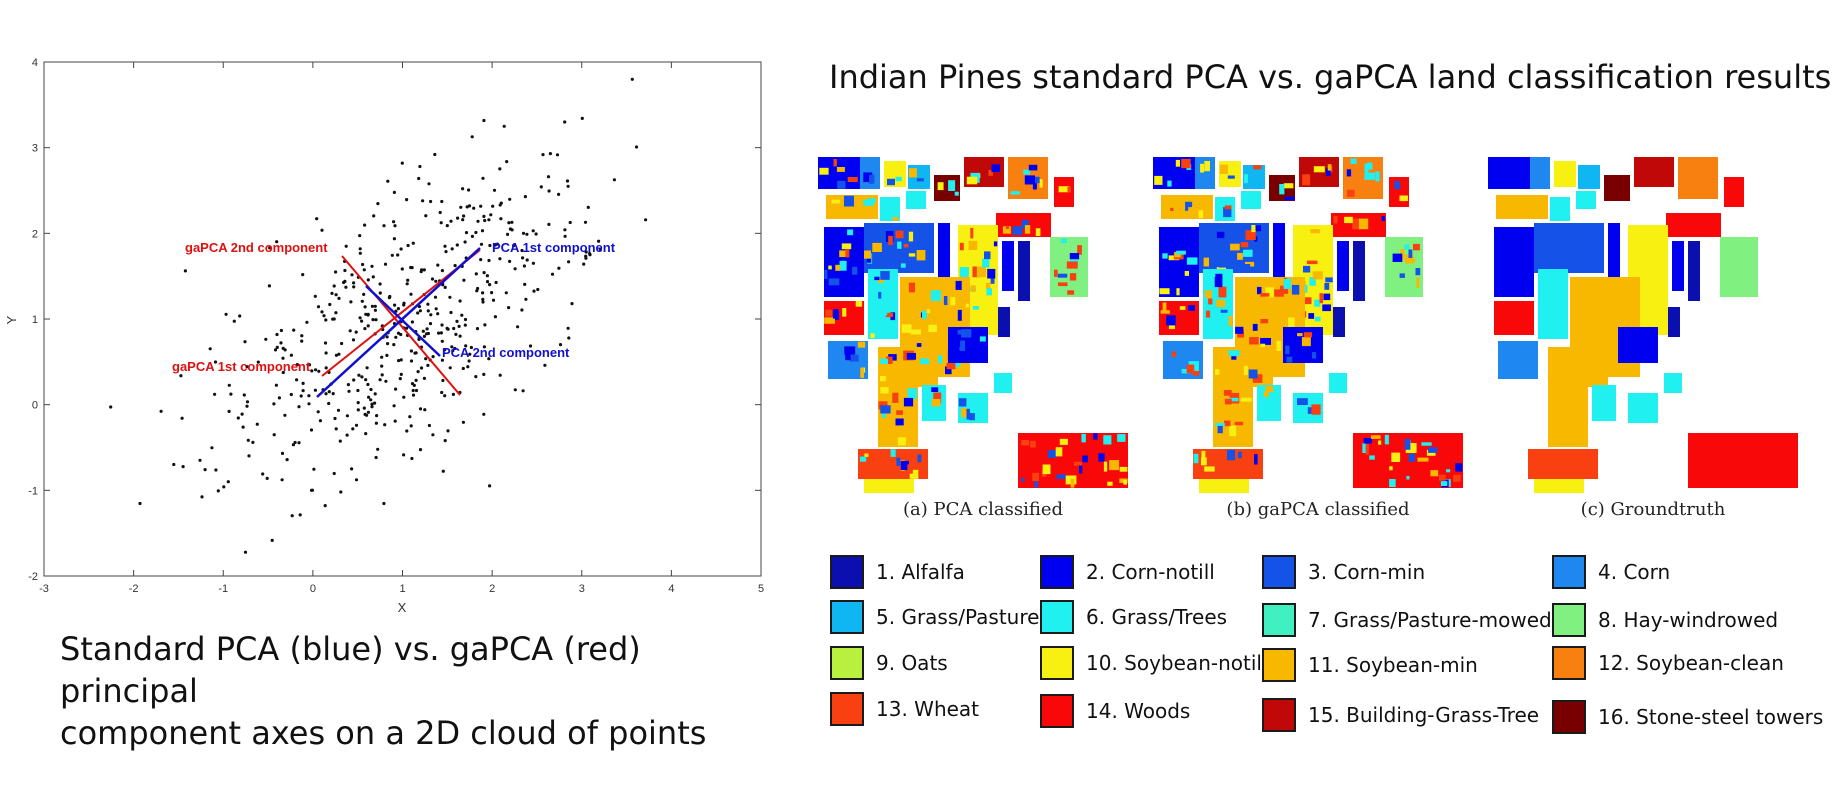 The height and width of the screenshot is (797, 1844). Describe the element at coordinates (920, 572) in the screenshot. I see `legend-label: 1. Alfalfa` at that location.